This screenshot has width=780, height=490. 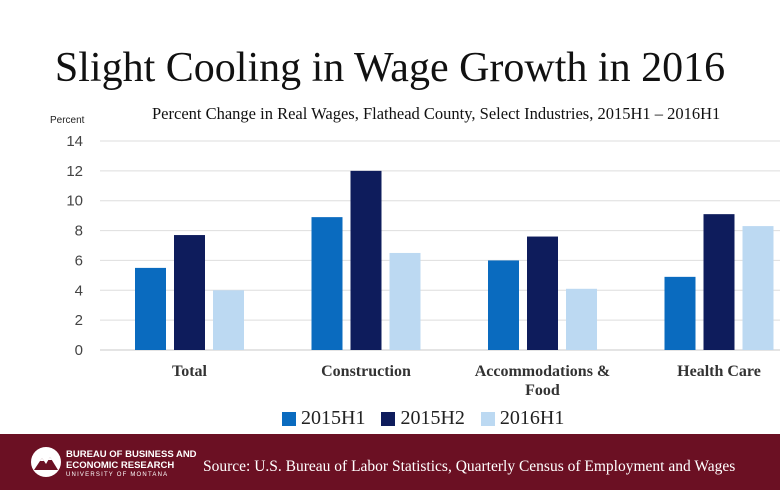 What do you see at coordinates (390, 68) in the screenshot?
I see `chart-title: Slight Cooling in Wage Growth in 2016` at bounding box center [390, 68].